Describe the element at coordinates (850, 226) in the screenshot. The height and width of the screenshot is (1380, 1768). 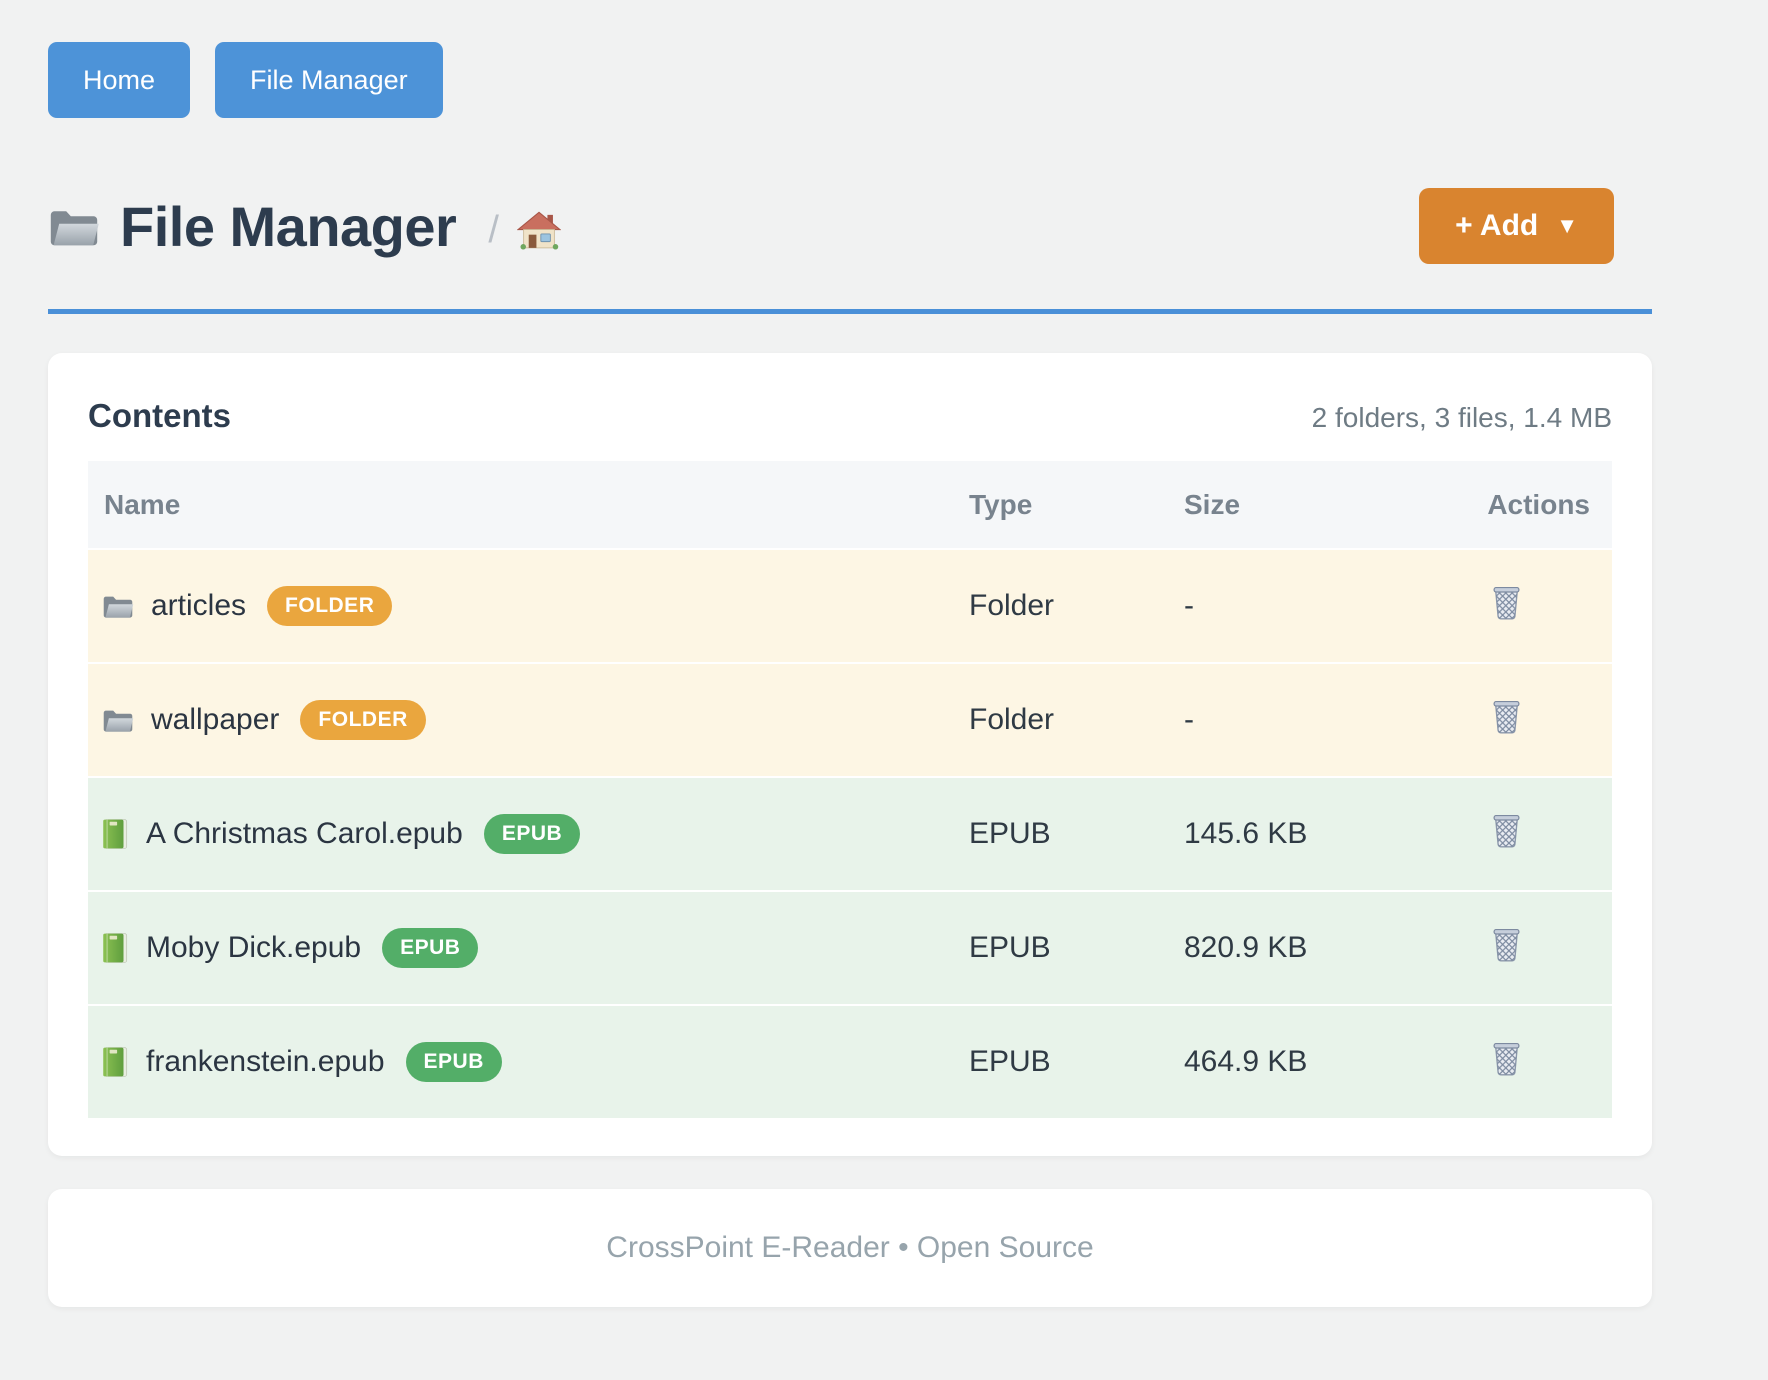
I see `page-header: File Manager / + Add ▼` at that location.